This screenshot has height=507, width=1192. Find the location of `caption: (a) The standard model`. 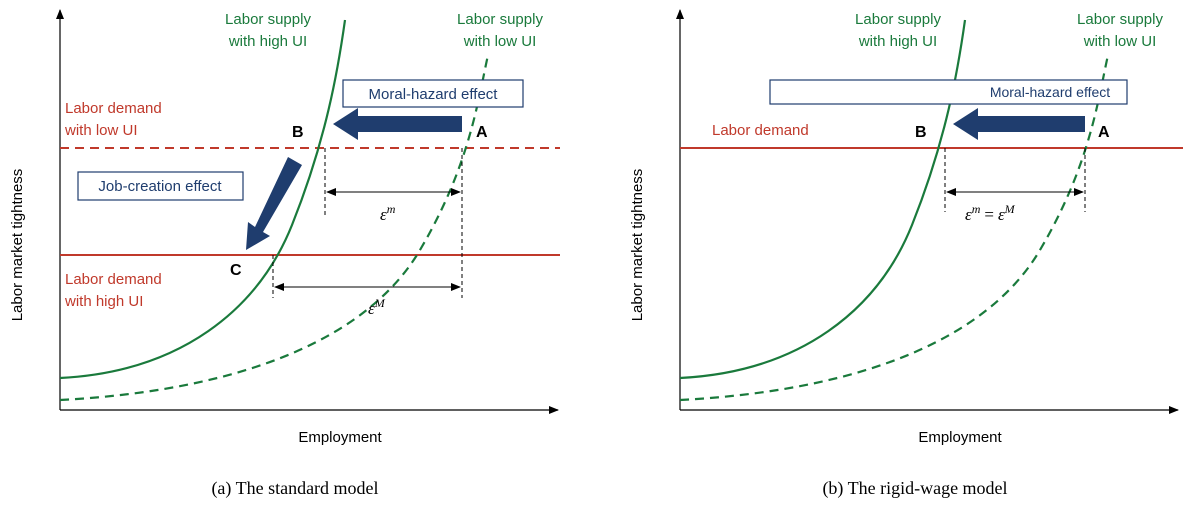

caption: (a) The standard model is located at coordinates (294, 488).